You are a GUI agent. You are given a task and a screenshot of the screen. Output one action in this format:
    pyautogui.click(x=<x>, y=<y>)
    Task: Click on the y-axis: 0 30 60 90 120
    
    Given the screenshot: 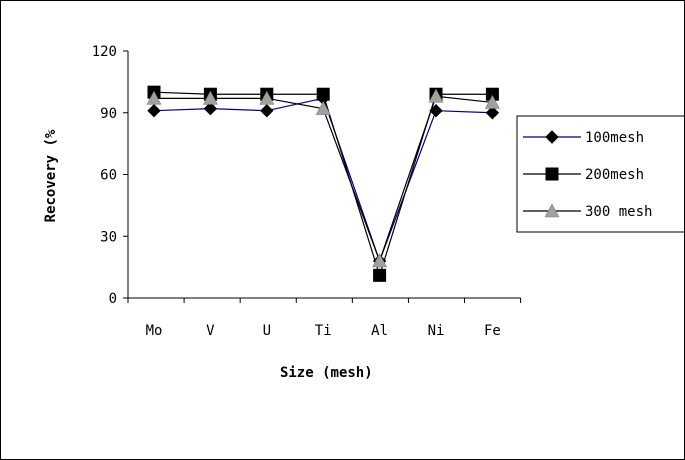 What is the action you would take?
    pyautogui.click(x=110, y=175)
    